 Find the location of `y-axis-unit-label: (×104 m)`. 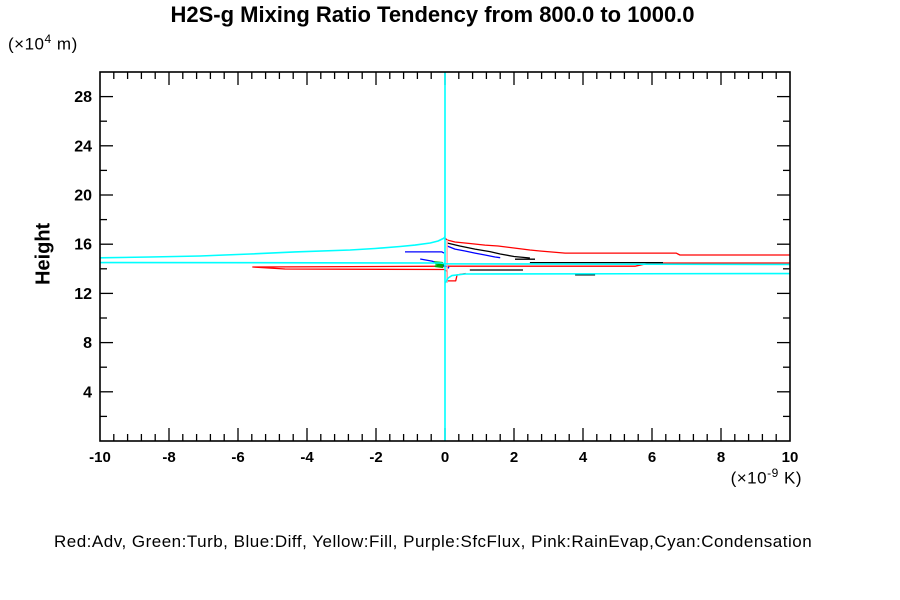

y-axis-unit-label: (×104 m) is located at coordinates (43, 43).